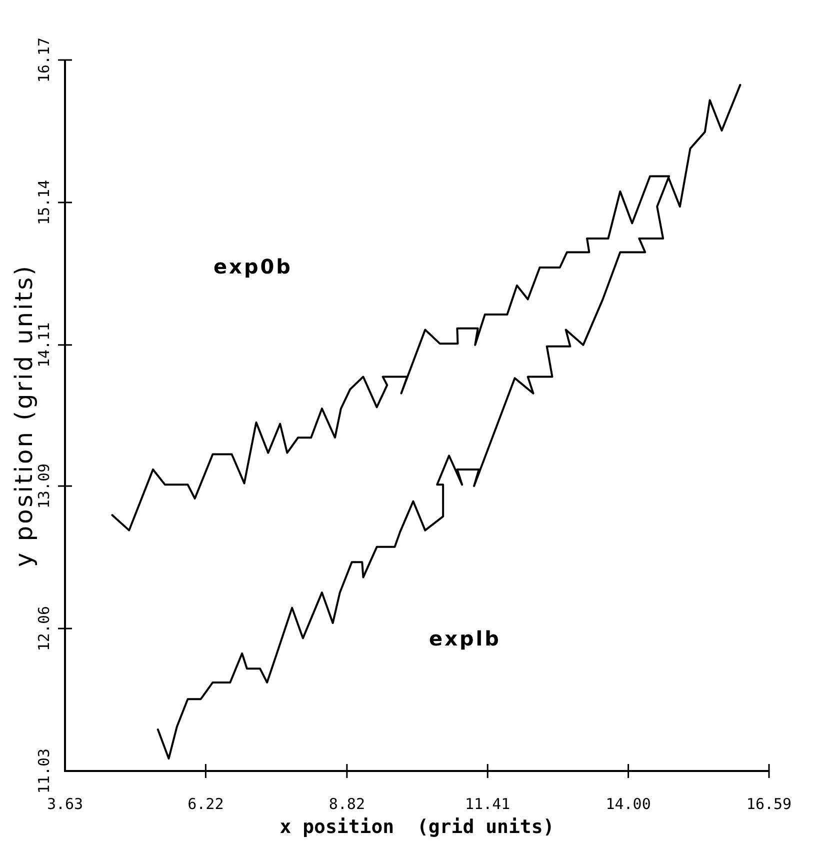  What do you see at coordinates (44, 629) in the screenshot?
I see `y-tick-label: 12.06` at bounding box center [44, 629].